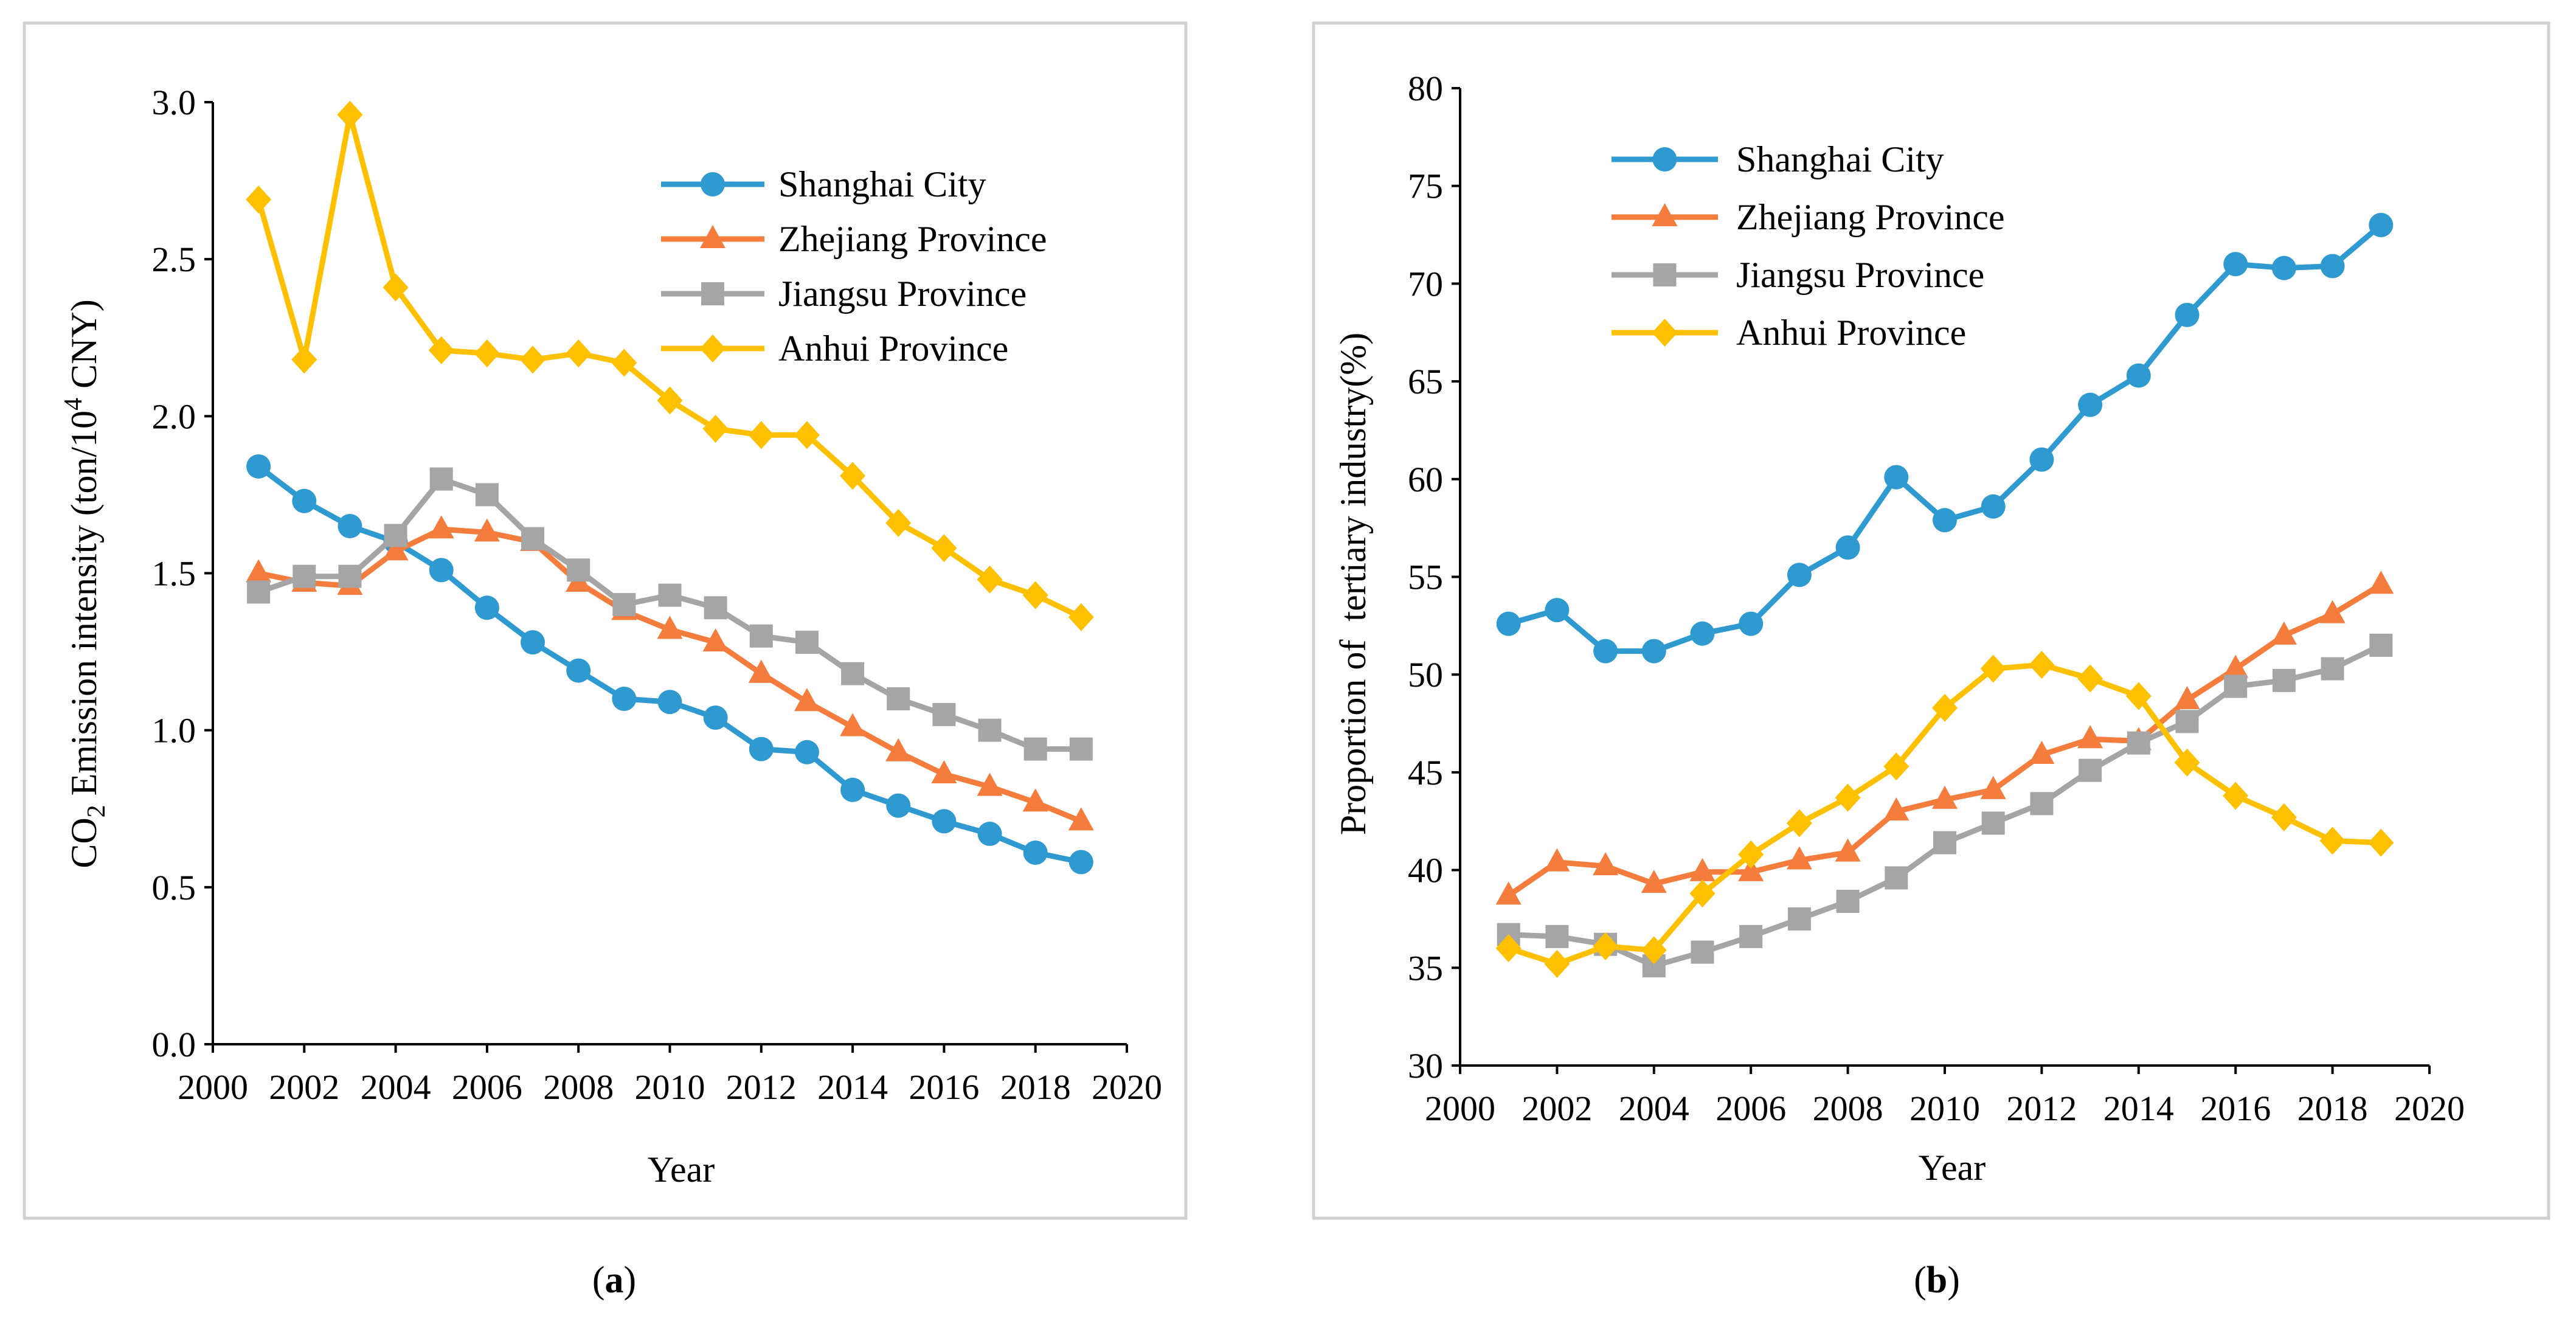  I want to click on panel-b-y-axis-title: Proportion of tertiary industry(%), so click(1353, 584).